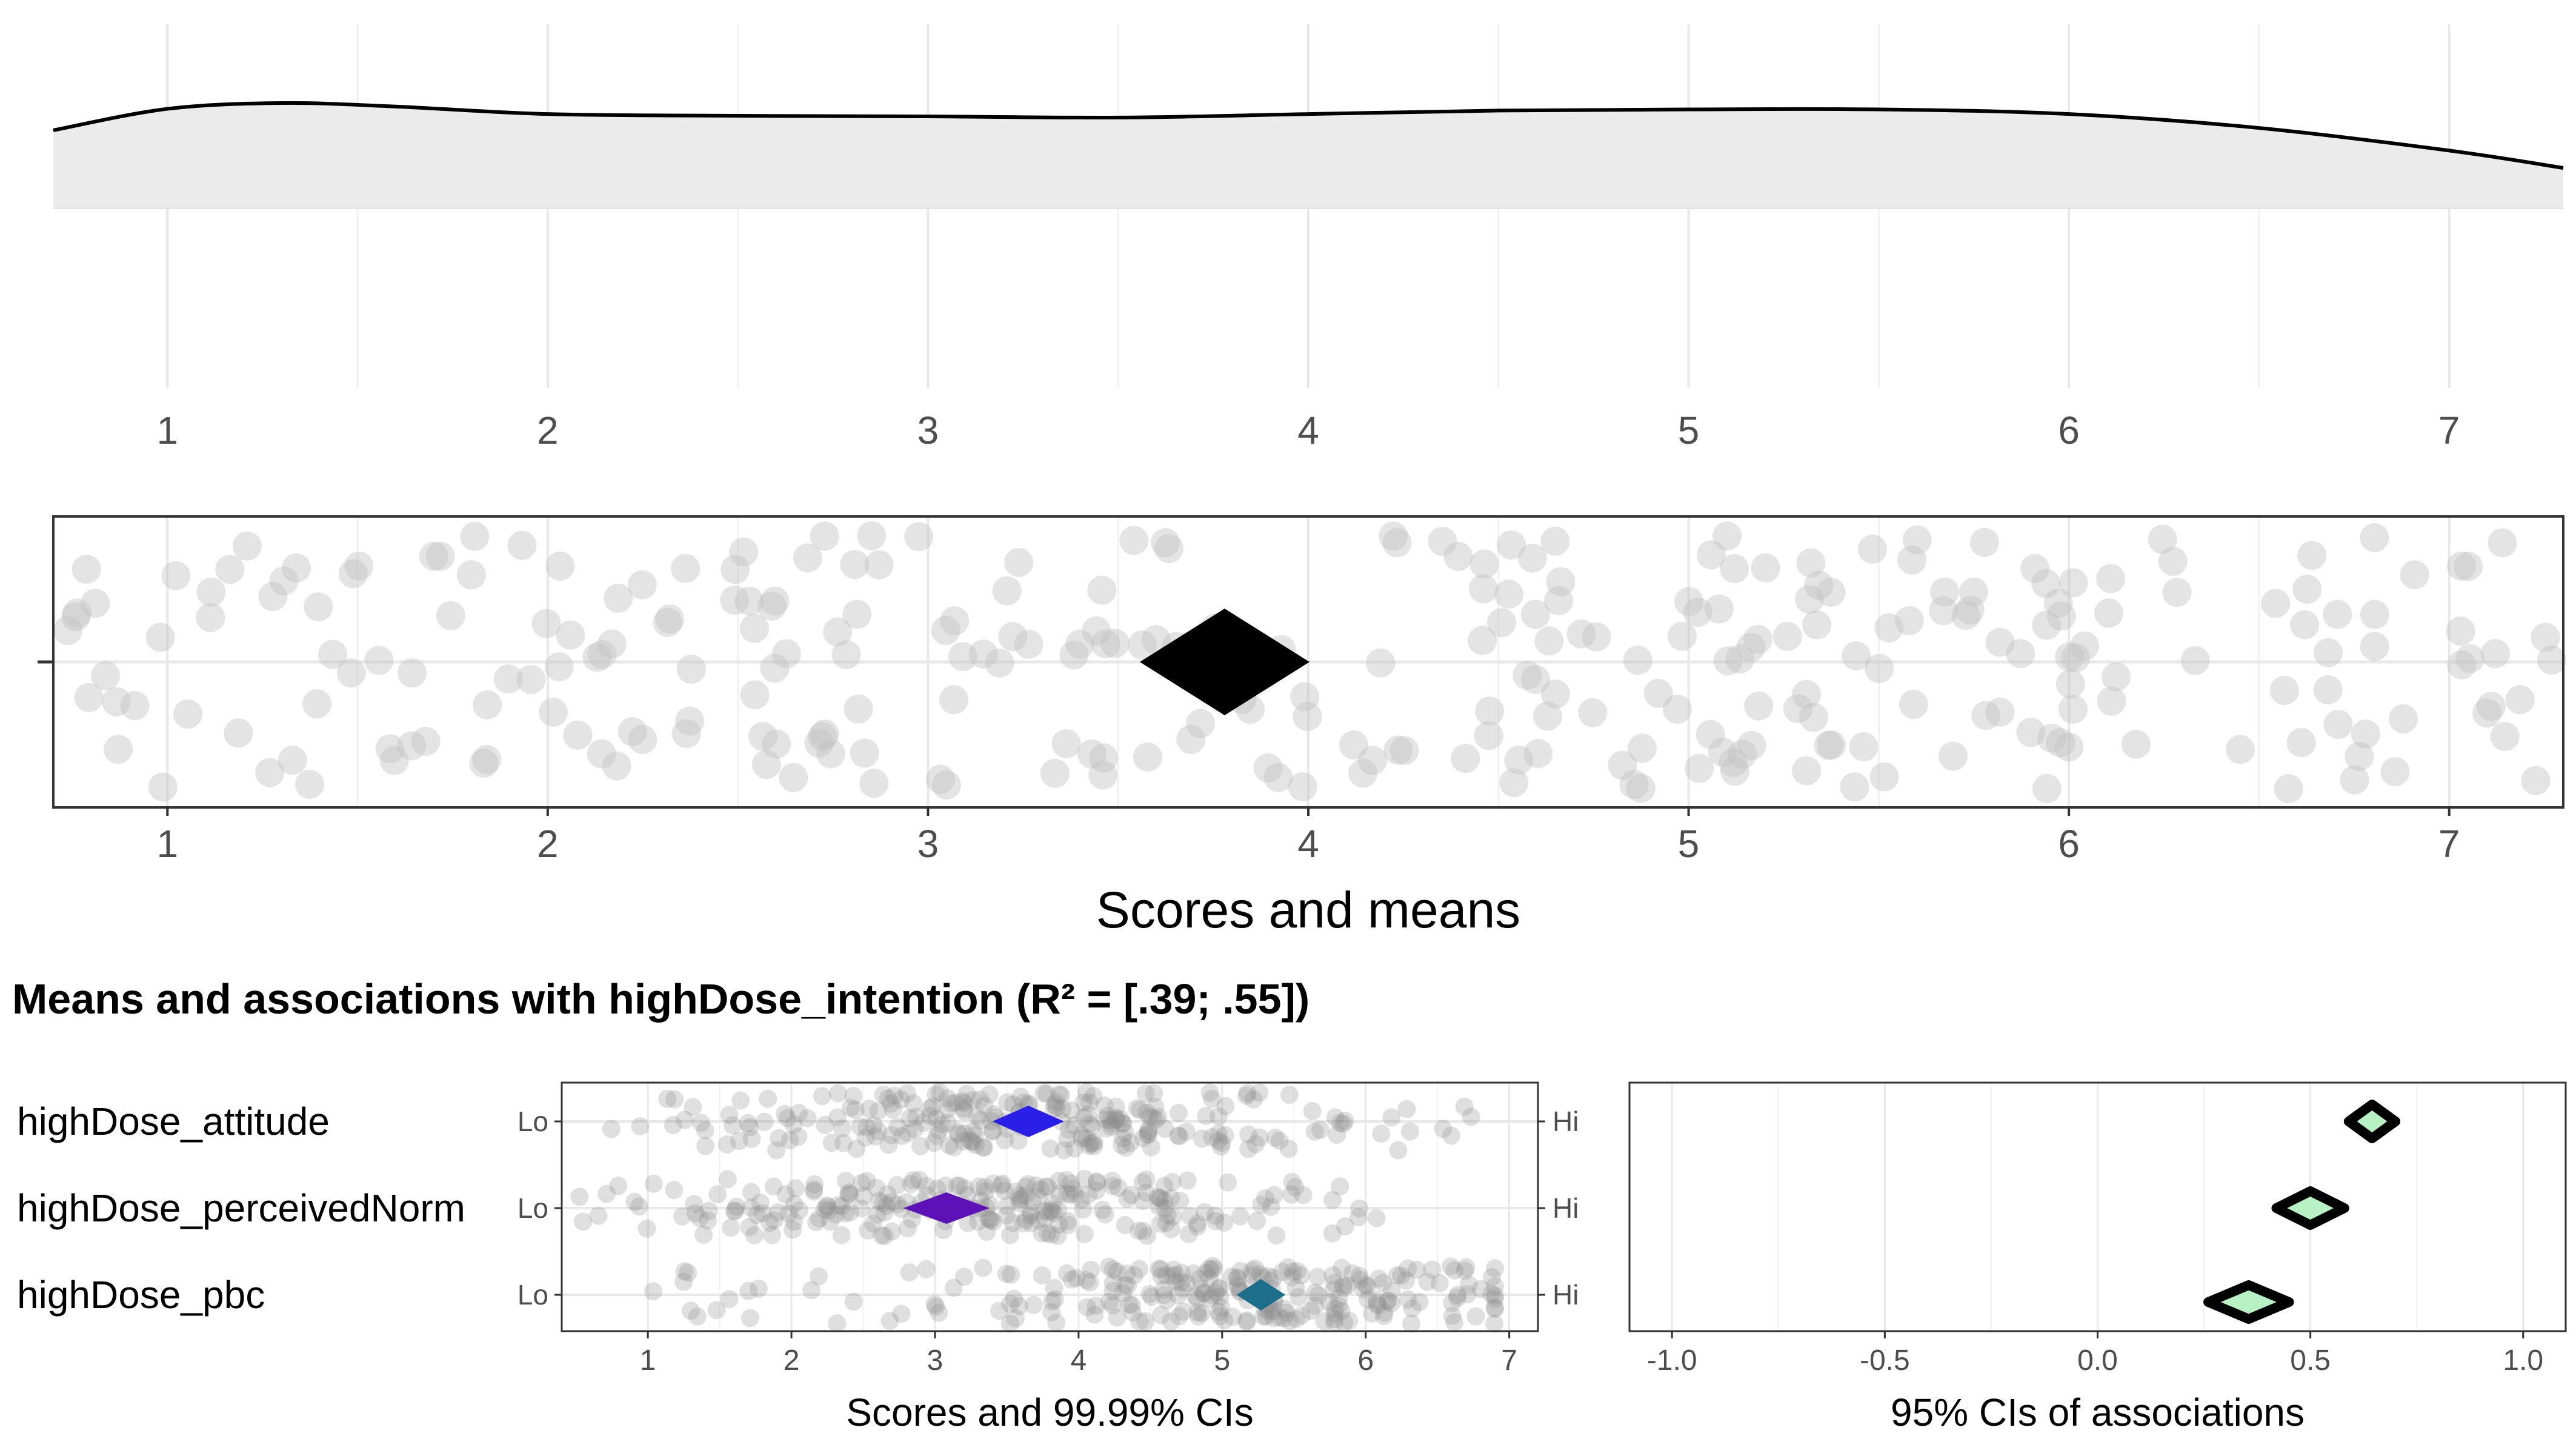 The image size is (2576, 1453). I want to click on scores-x-tick-label: 3, so click(928, 844).